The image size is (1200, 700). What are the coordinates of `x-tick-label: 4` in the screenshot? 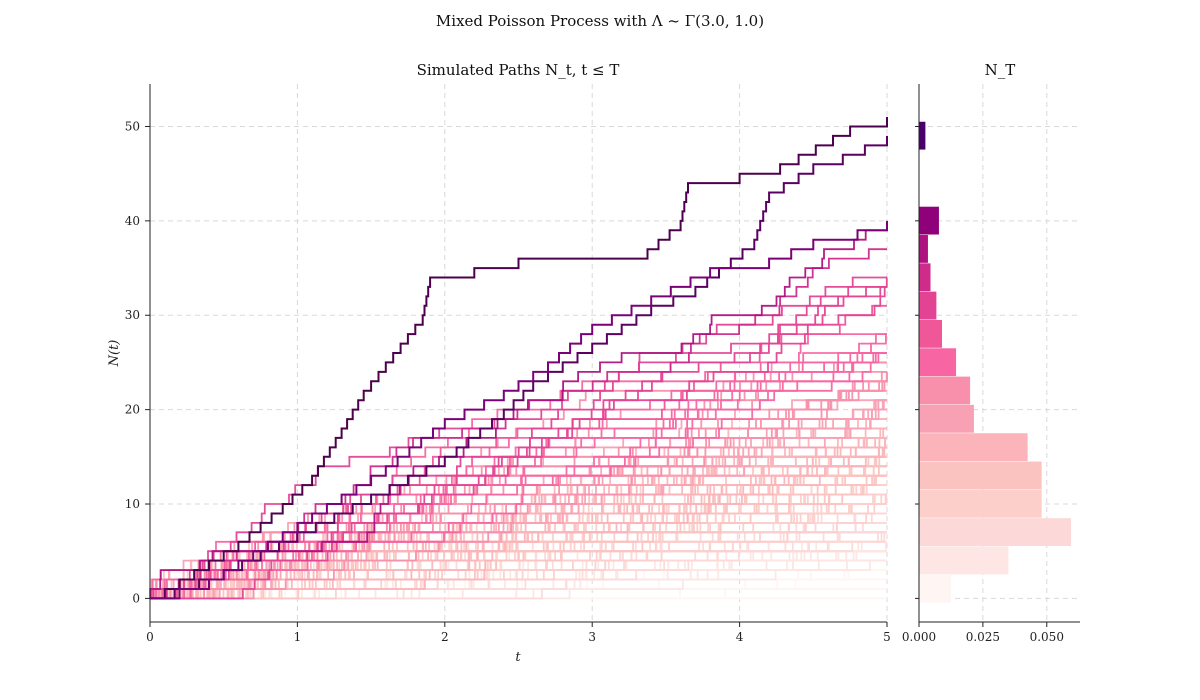 It's located at (740, 637).